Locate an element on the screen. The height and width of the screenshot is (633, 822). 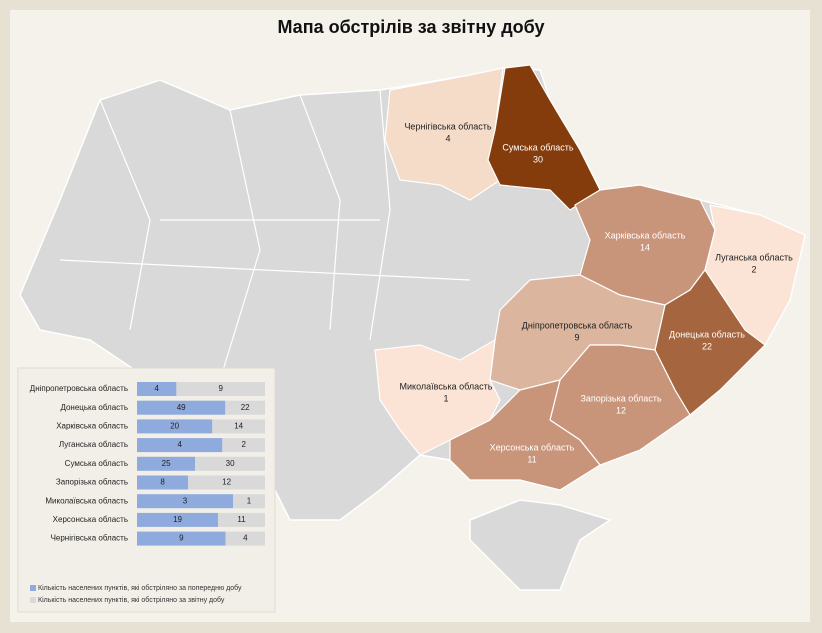
region-value: 11 is located at coordinates (531, 459).